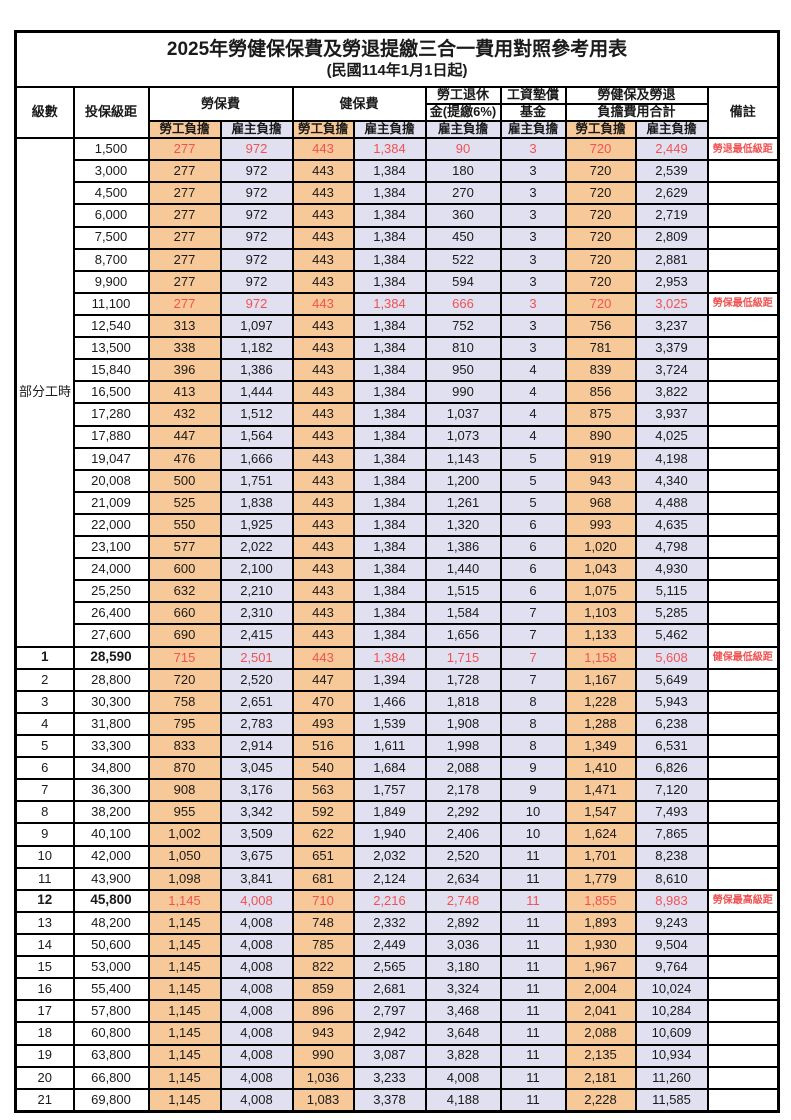 The height and width of the screenshot is (1120, 791). I want to click on cell-bracket: 63,800, so click(111, 1055).